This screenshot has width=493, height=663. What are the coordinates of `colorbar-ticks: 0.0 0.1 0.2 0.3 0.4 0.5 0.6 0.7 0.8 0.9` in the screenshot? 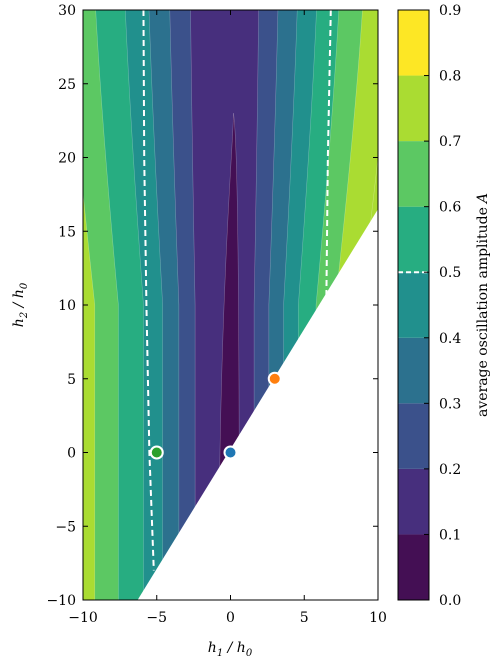 It's located at (442, 306).